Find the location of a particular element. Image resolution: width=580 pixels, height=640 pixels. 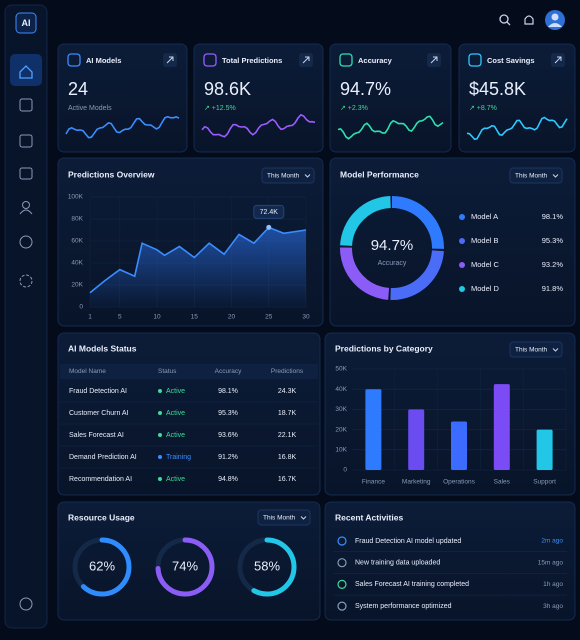

activity-text: Fraud Detection AI model updated is located at coordinates (408, 541).